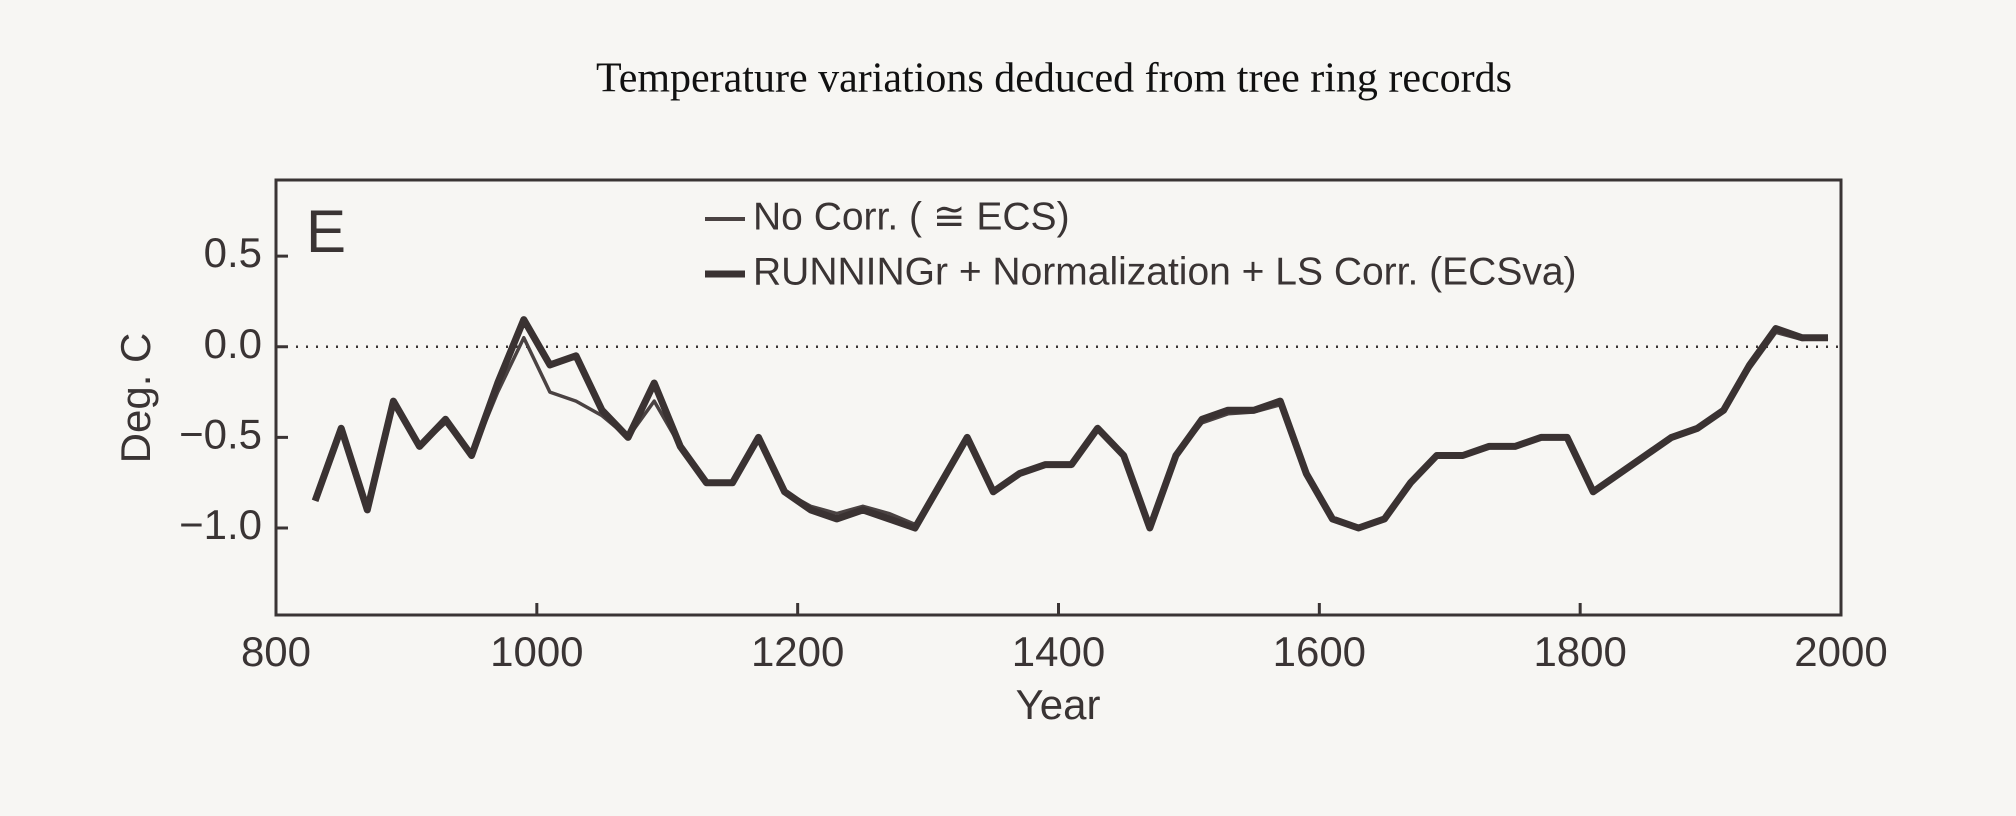 This screenshot has width=2016, height=816. I want to click on y-tick-label: −0.5, so click(220, 433).